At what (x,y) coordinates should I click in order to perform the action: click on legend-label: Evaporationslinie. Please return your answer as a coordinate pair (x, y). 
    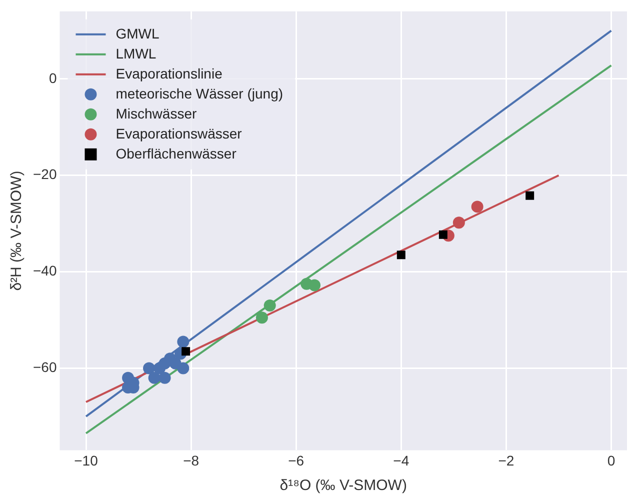
    Looking at the image, I should click on (169, 73).